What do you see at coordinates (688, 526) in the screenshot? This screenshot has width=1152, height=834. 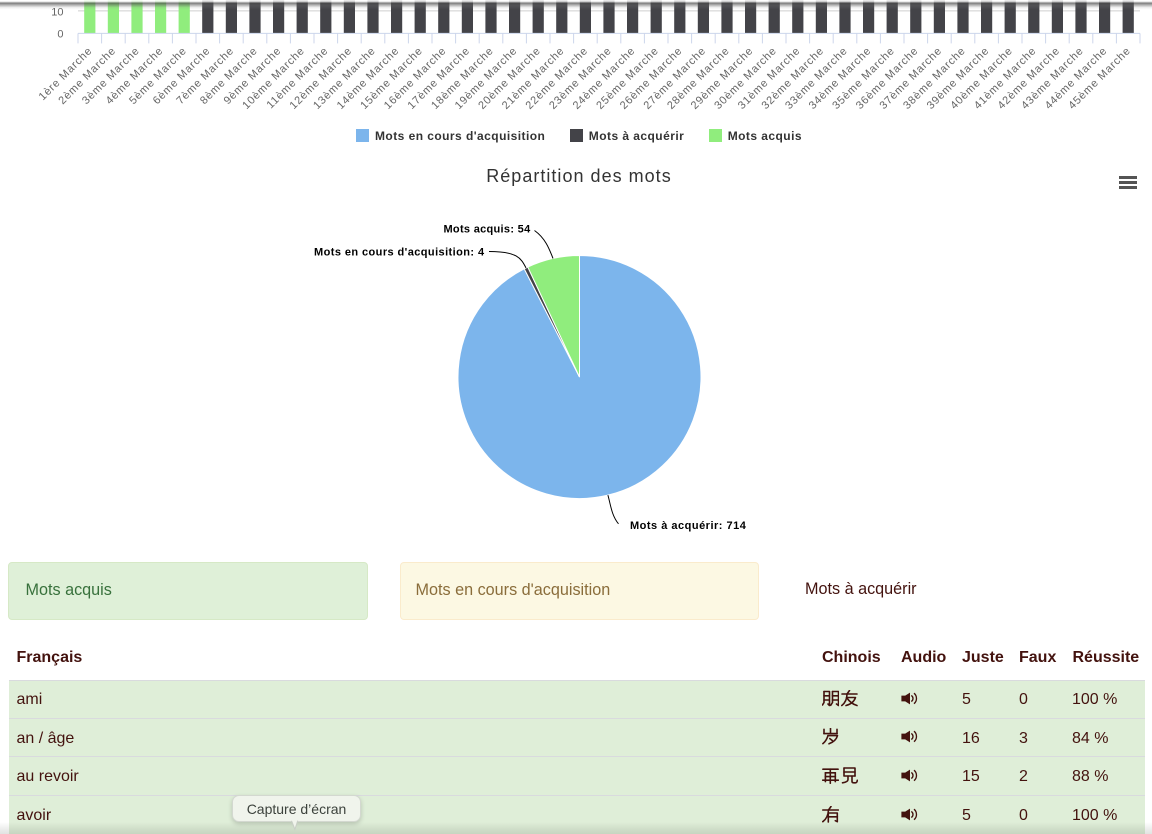 I see `svg-text: Mots à acquérir: 714` at bounding box center [688, 526].